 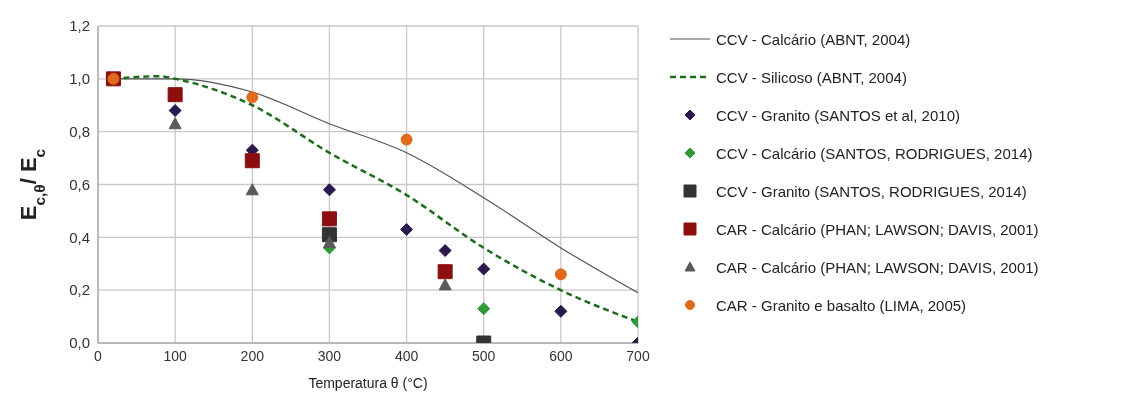 I want to click on legend-label: CCV - Granito (SANTOS et al, 2010), so click(x=838, y=115).